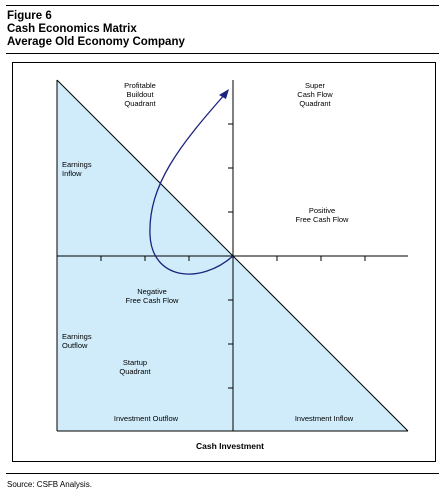  I want to click on top-rule, so click(222, 5).